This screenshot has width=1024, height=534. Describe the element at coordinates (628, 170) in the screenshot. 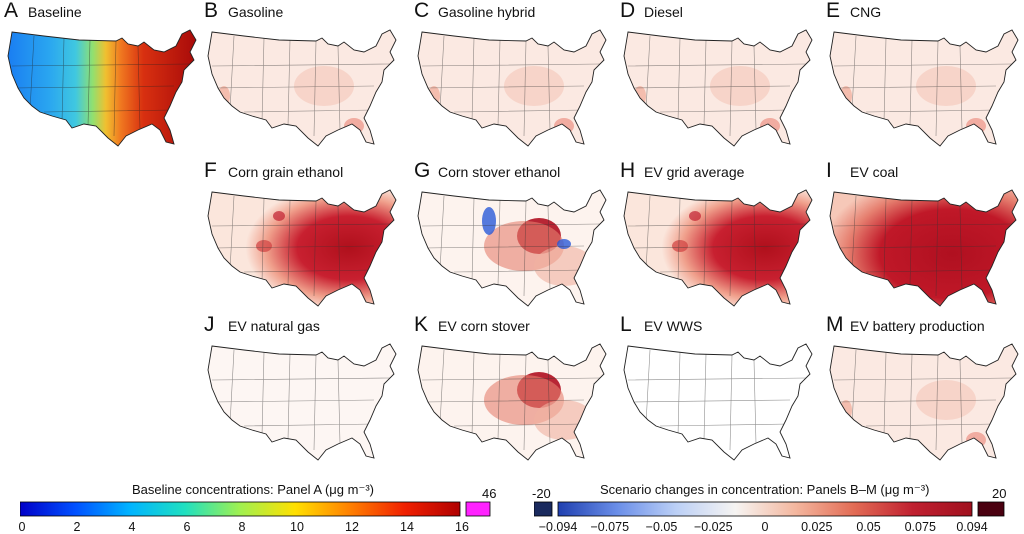

I see `panel-letter: H` at that location.